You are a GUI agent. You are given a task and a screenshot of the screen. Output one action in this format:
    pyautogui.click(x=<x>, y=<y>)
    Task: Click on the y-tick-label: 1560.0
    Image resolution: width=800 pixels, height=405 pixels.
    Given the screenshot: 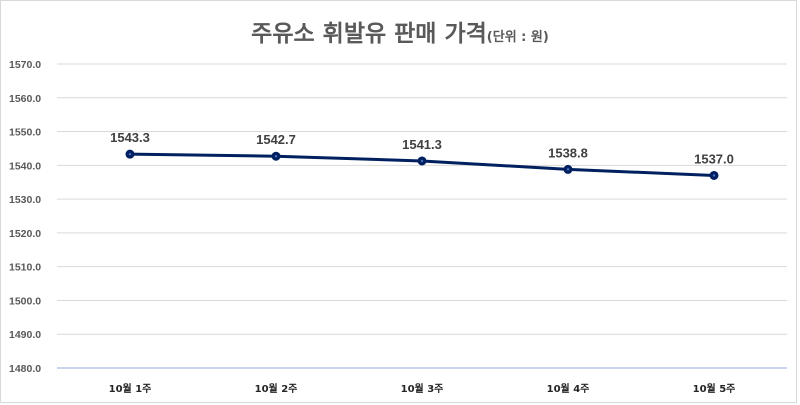 What is the action you would take?
    pyautogui.click(x=25, y=99)
    